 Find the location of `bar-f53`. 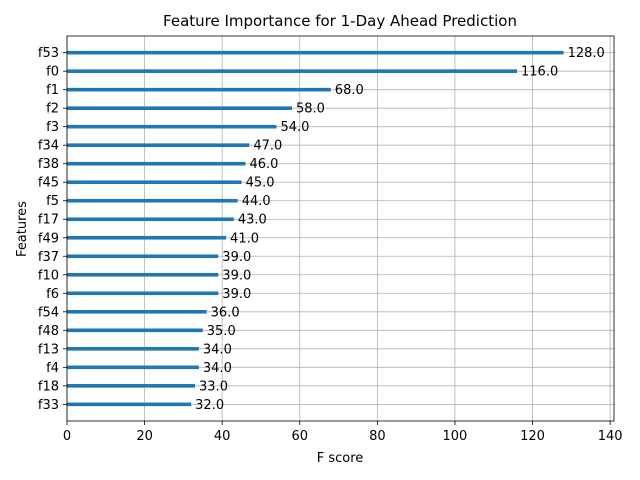

bar-f53 is located at coordinates (315, 52).